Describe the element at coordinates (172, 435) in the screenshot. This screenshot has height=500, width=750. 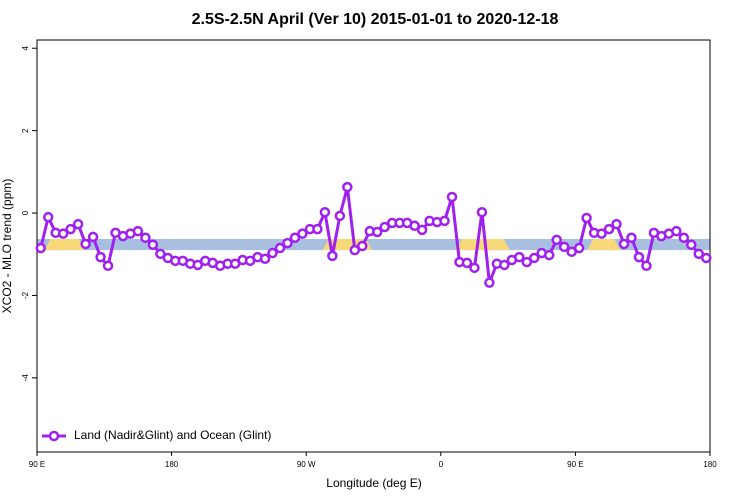
I see `legend-label: Land (Nadir&Glint) and Ocean (Glint)` at that location.